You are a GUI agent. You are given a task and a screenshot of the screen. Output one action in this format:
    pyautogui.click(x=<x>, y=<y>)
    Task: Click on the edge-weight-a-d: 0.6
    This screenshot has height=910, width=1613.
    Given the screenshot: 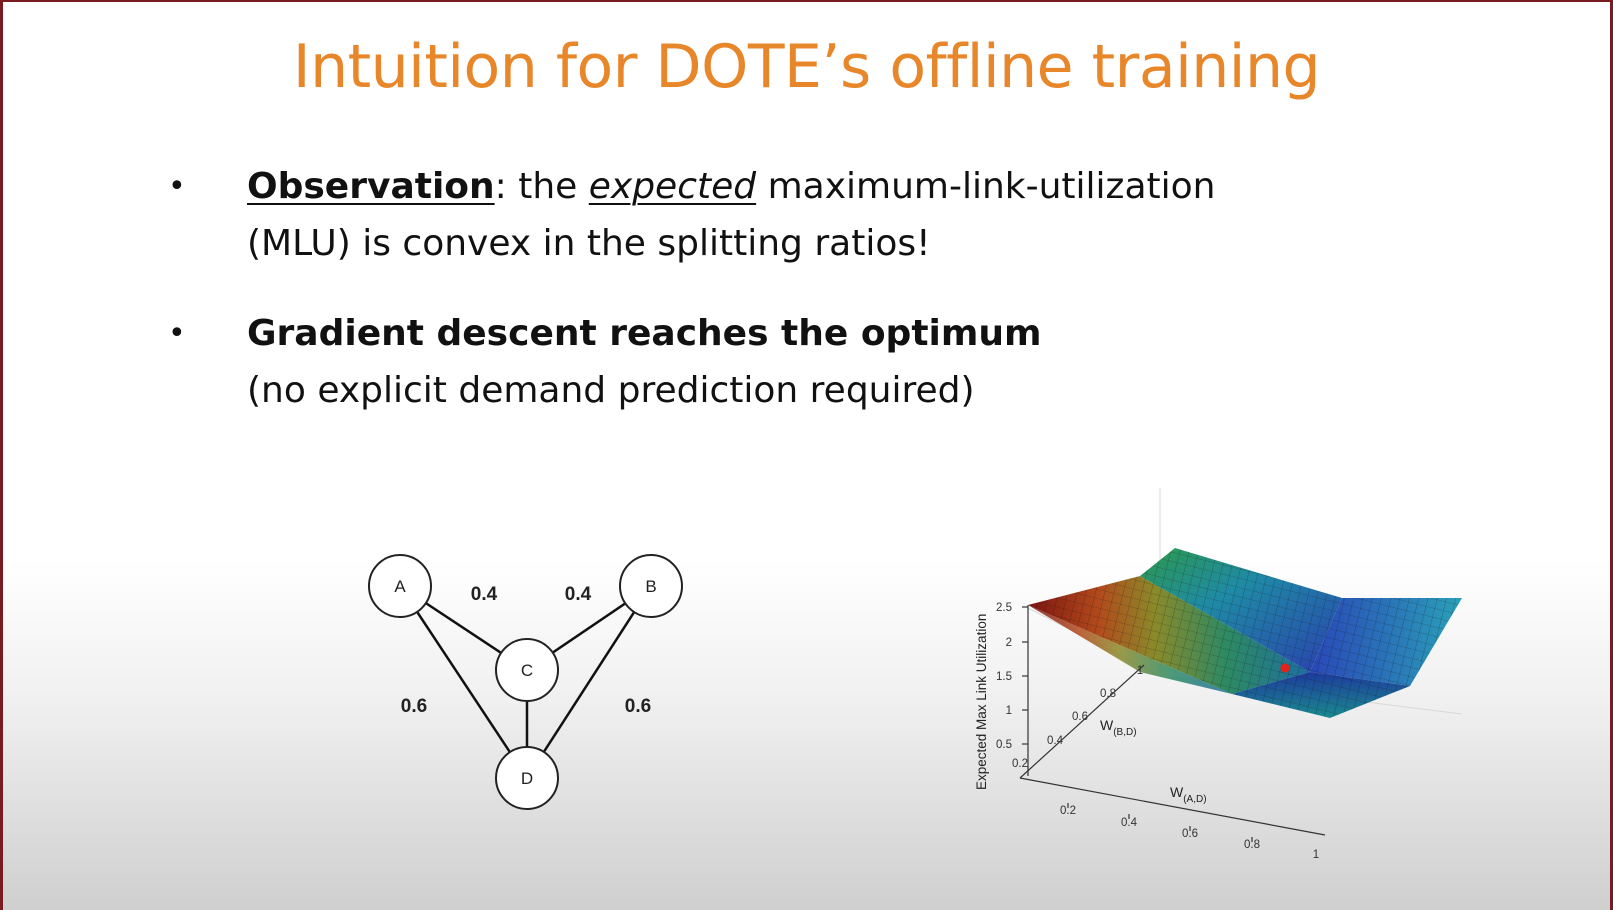 What is the action you would take?
    pyautogui.click(x=414, y=706)
    